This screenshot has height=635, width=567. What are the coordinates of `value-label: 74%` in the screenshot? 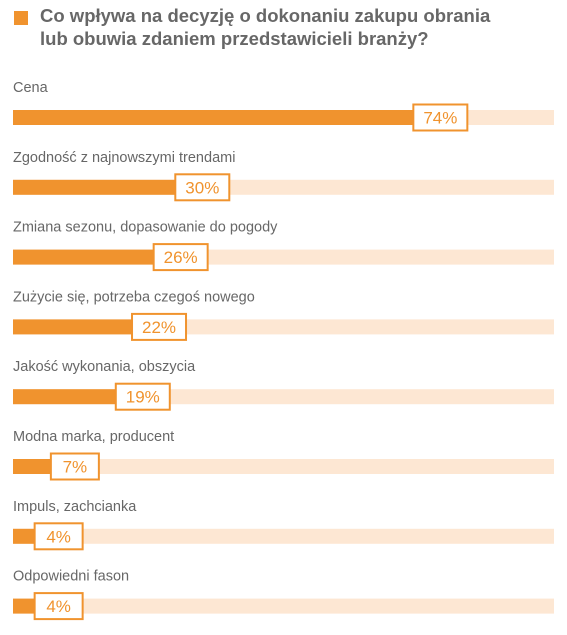 It's located at (440, 118).